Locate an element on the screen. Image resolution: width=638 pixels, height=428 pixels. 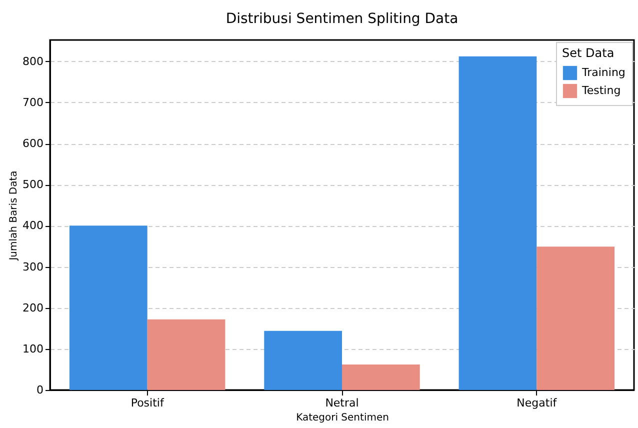
y-tick-label: 100 is located at coordinates (33, 349).